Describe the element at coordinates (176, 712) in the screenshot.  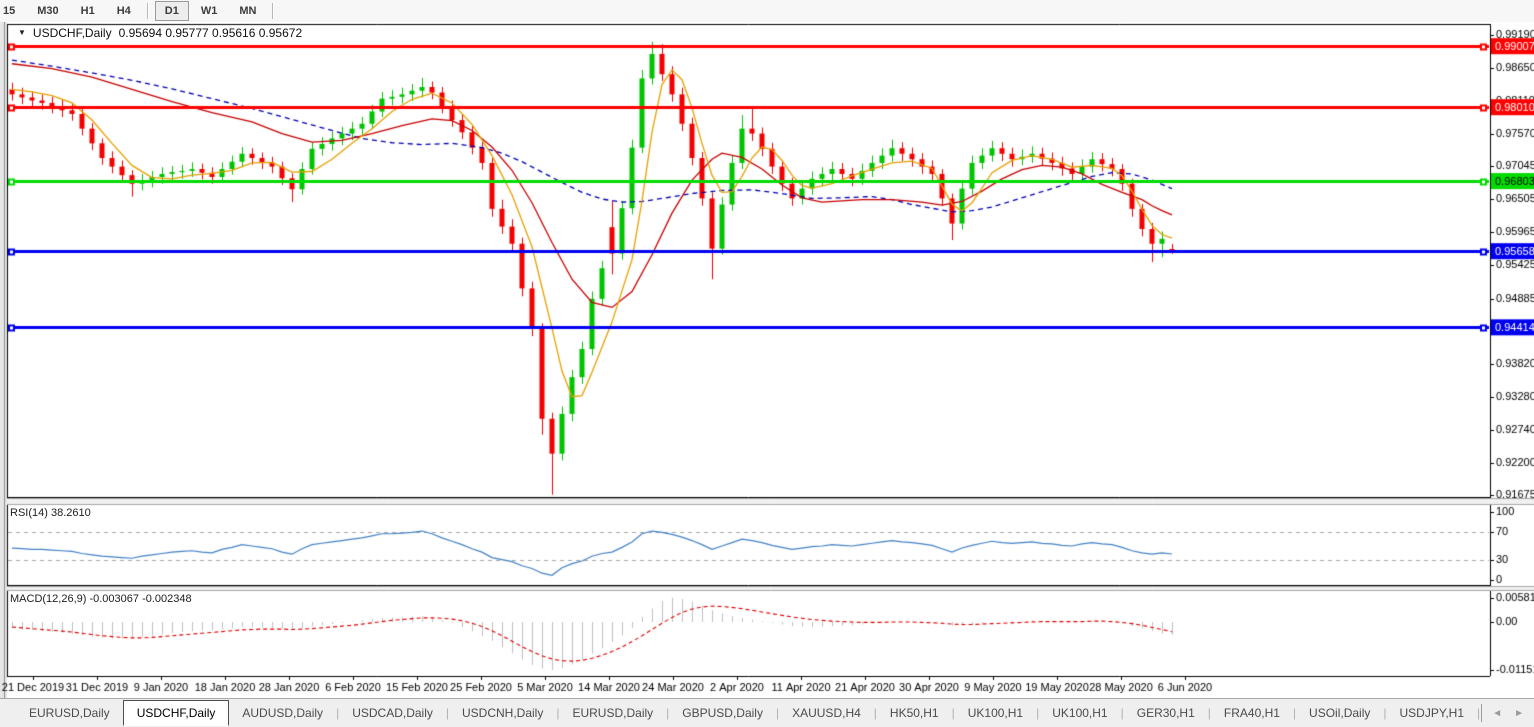
I see `chart-tab-usdchf-daily: USDCHF,Daily` at that location.